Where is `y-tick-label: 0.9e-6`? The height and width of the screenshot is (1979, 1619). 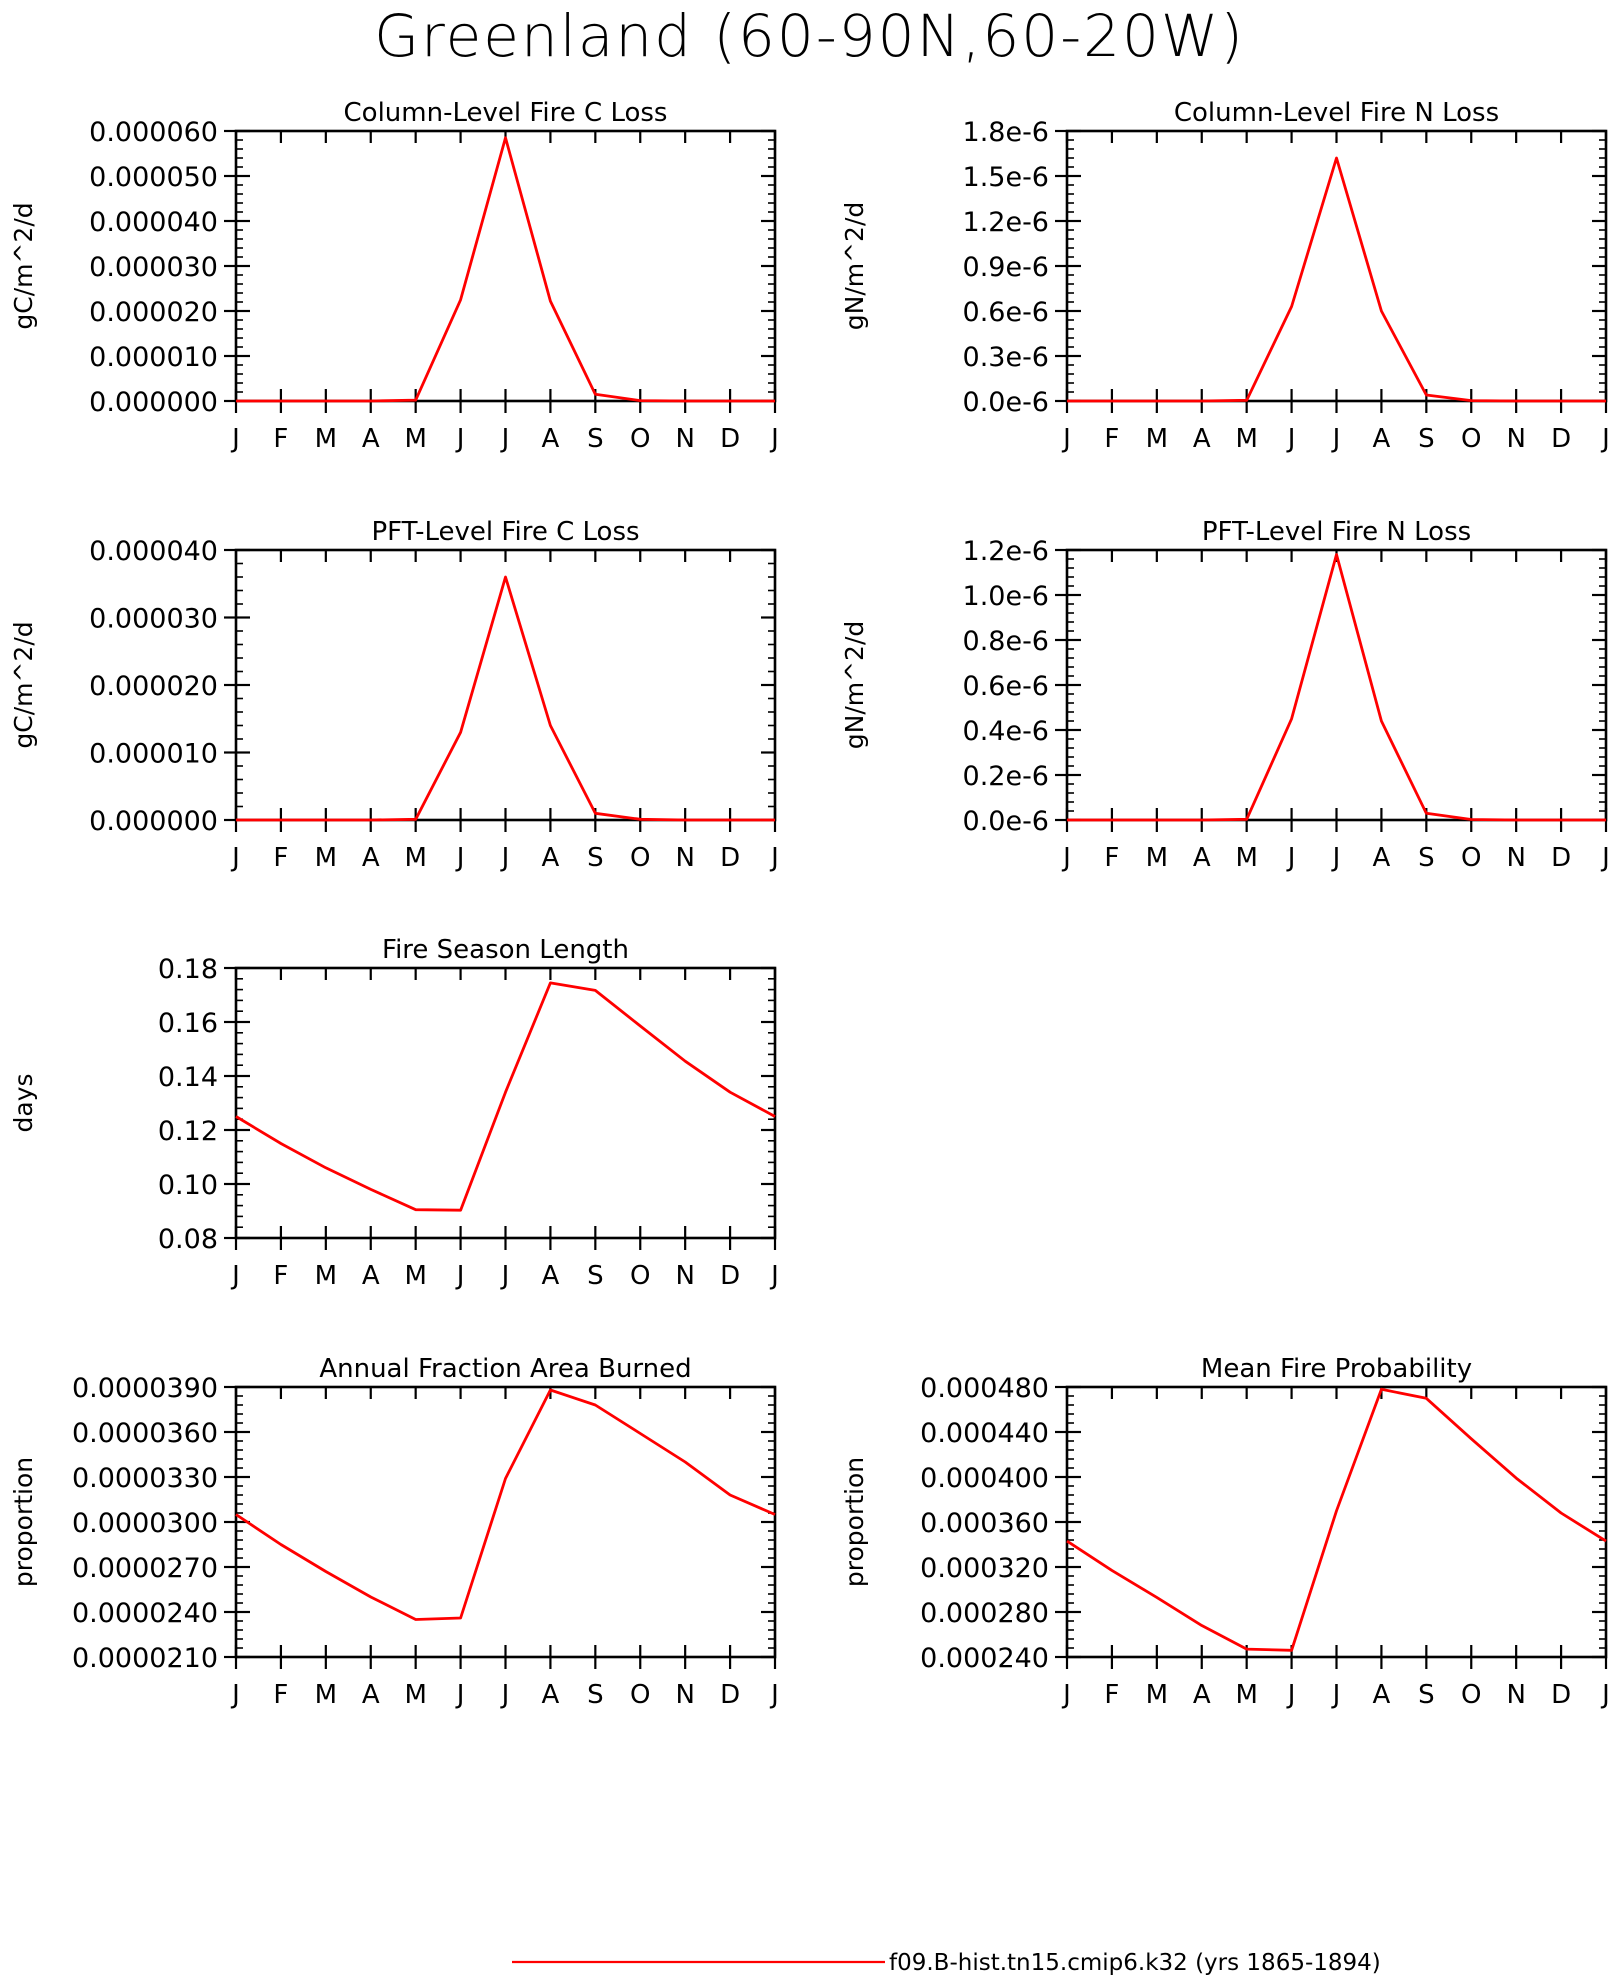 y-tick-label: 0.9e-6 is located at coordinates (1006, 267).